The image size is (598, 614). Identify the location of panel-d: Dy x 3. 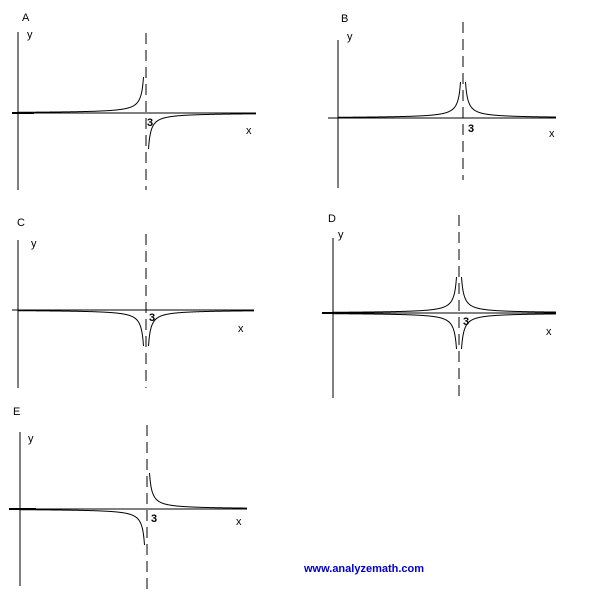
(439, 305).